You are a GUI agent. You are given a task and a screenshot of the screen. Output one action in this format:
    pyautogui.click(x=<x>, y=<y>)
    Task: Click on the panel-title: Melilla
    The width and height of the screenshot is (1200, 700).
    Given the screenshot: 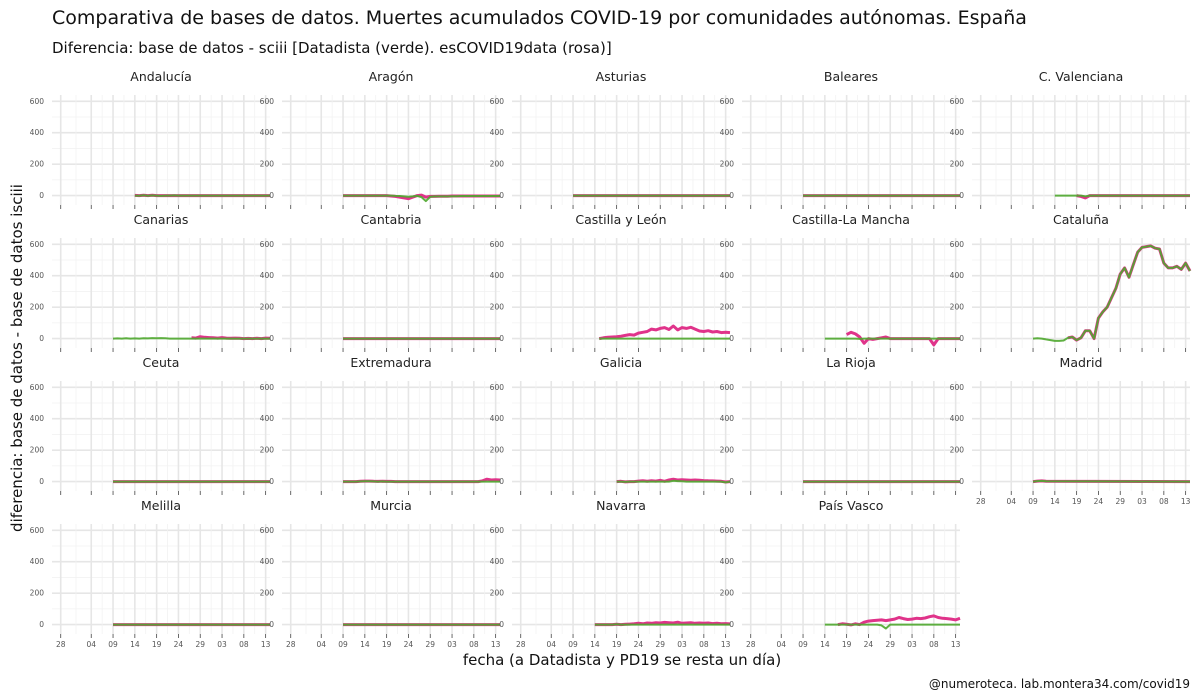 What is the action you would take?
    pyautogui.click(x=161, y=505)
    